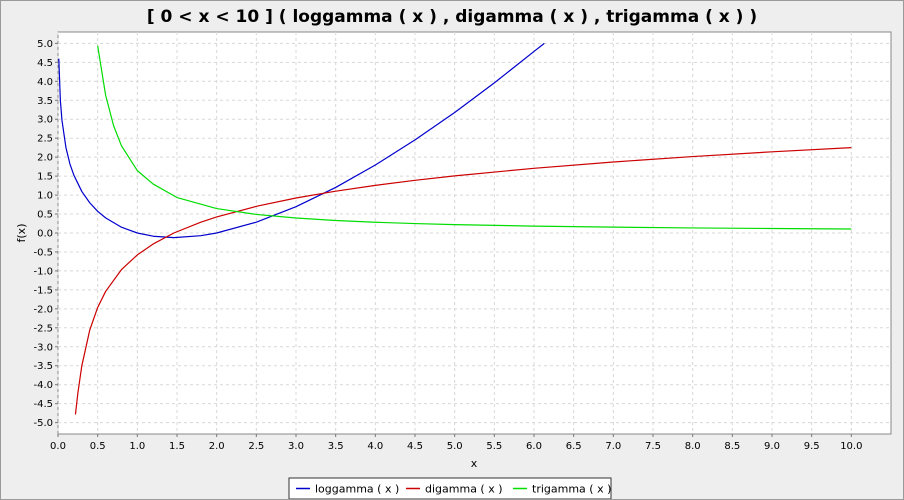  Describe the element at coordinates (58, 446) in the screenshot. I see `x-tick-label: 0.0` at that location.